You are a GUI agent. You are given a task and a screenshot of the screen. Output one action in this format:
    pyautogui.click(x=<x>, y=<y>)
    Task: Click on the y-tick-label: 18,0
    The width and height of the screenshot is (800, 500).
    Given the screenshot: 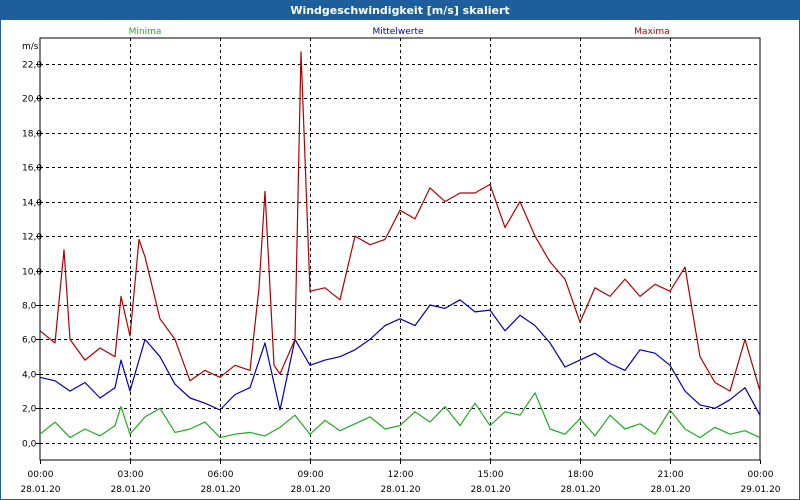 What is the action you would take?
    pyautogui.click(x=32, y=135)
    